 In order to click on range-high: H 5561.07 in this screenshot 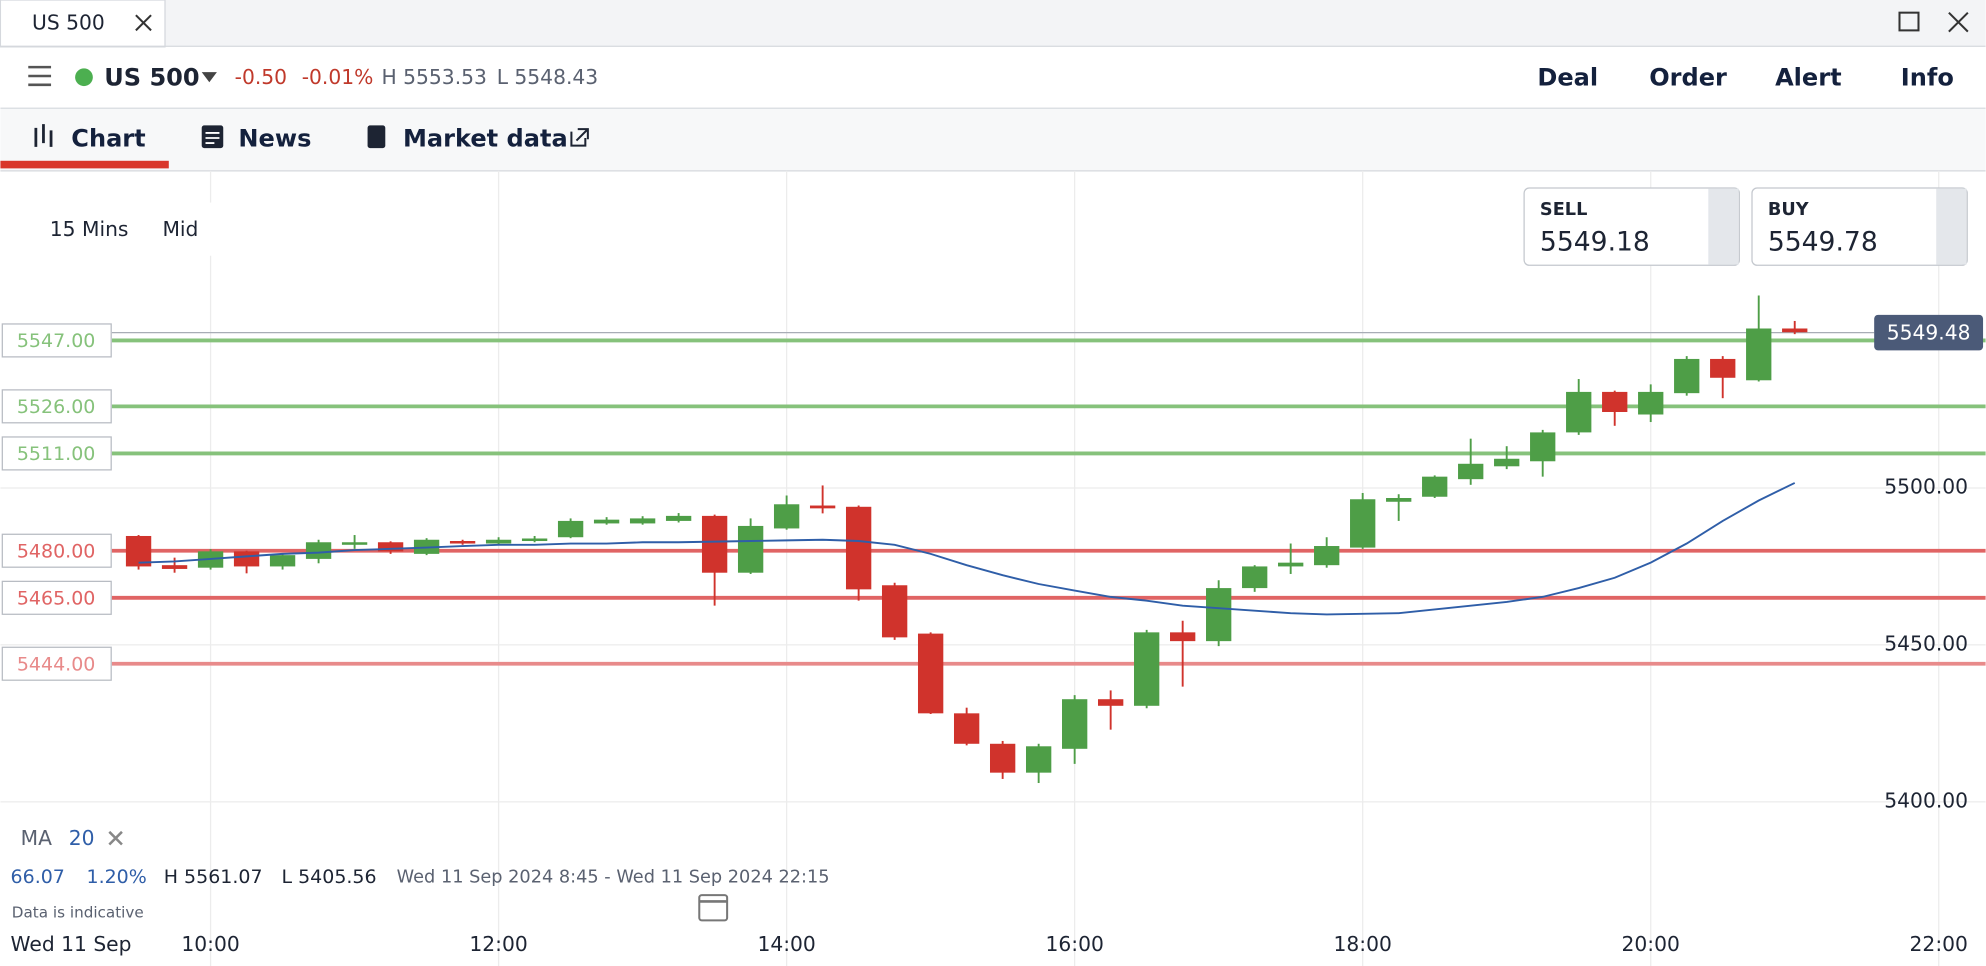, I will do `click(213, 877)`.